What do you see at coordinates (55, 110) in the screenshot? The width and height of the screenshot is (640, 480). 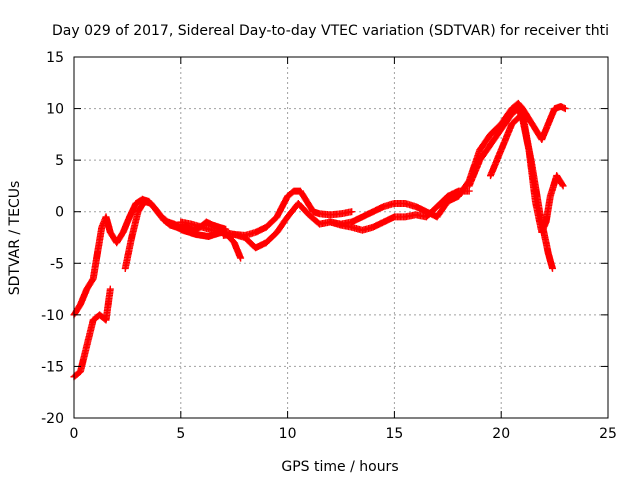 I see `y-tick-label: 10` at bounding box center [55, 110].